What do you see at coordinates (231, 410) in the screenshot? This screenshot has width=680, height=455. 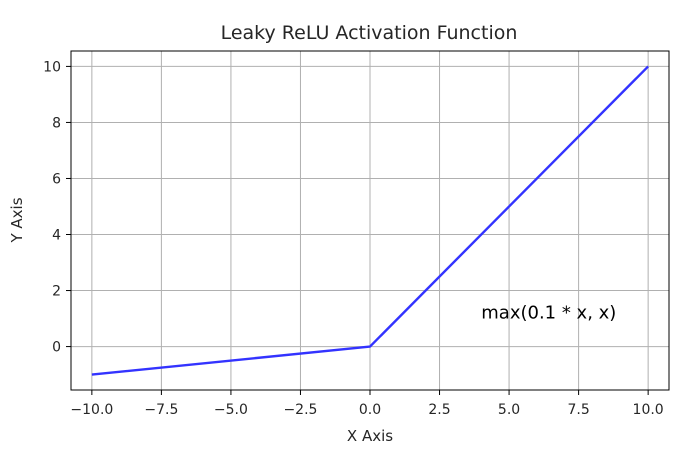 I see `x-tick-label: −5.0` at bounding box center [231, 410].